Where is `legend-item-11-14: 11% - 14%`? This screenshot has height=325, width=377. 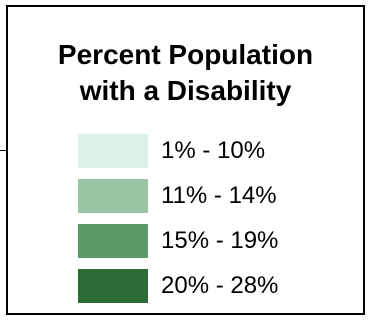 legend-item-11-14: 11% - 14% is located at coordinates (178, 196).